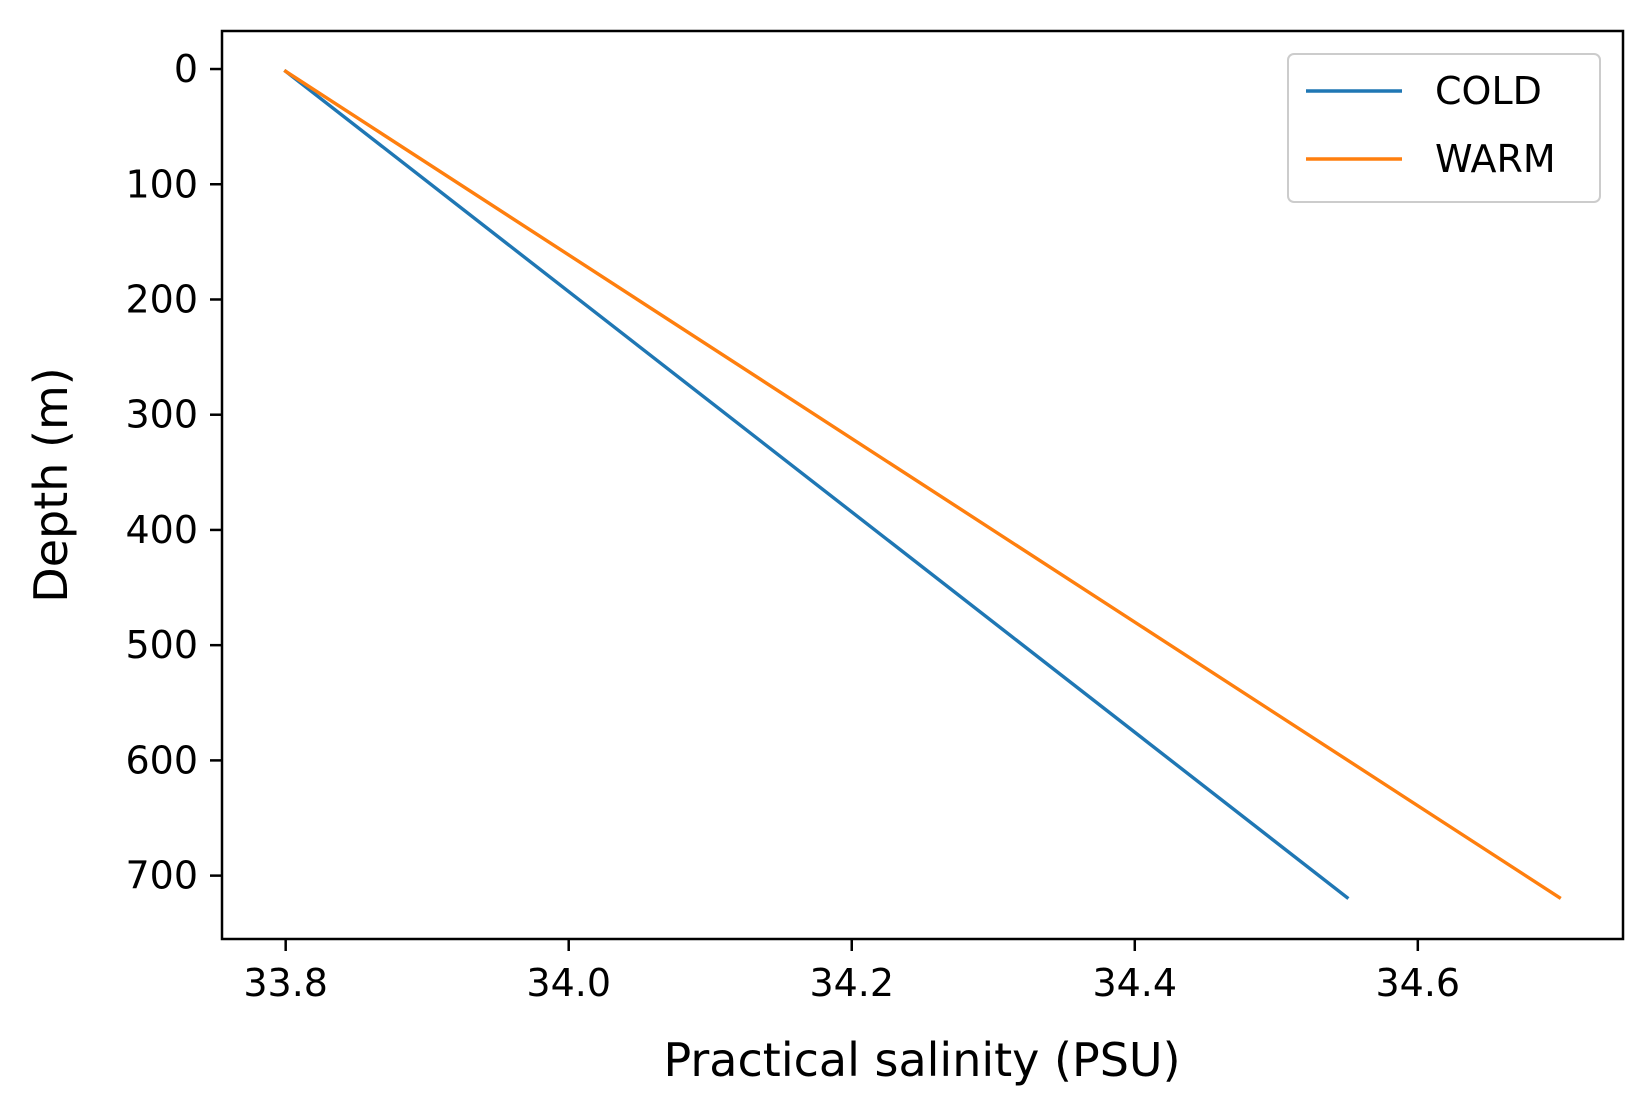 The height and width of the screenshot is (1114, 1645). What do you see at coordinates (285, 983) in the screenshot?
I see `x-tick-label: 33.8` at bounding box center [285, 983].